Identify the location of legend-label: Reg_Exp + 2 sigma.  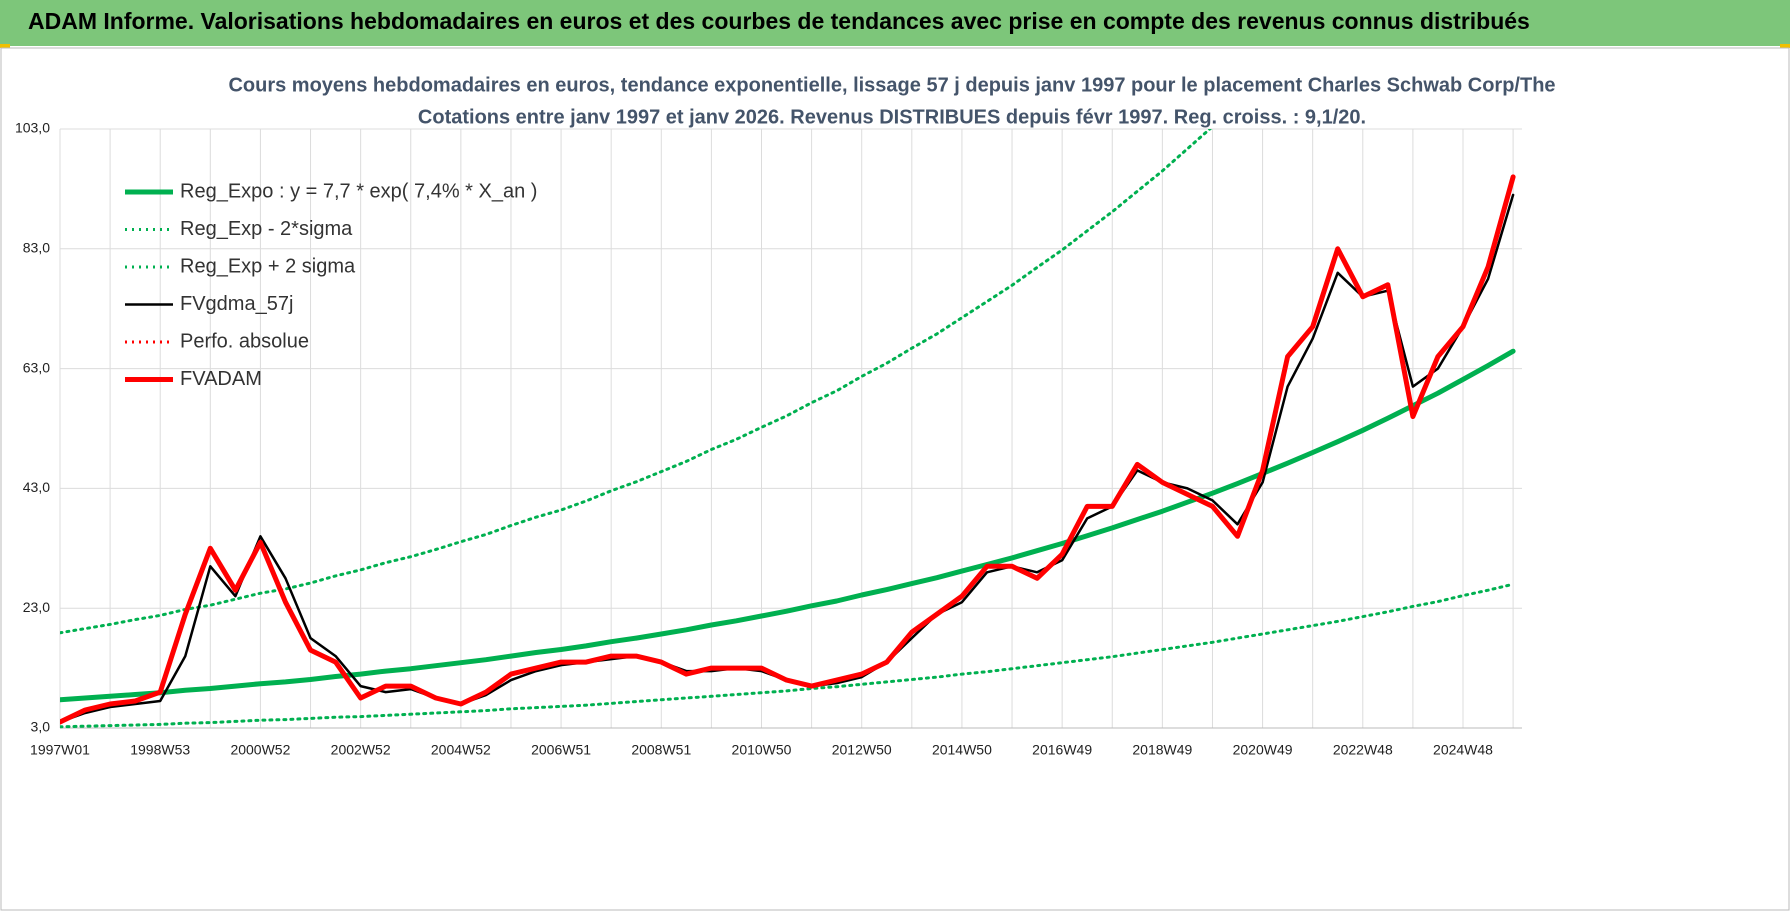
(268, 266).